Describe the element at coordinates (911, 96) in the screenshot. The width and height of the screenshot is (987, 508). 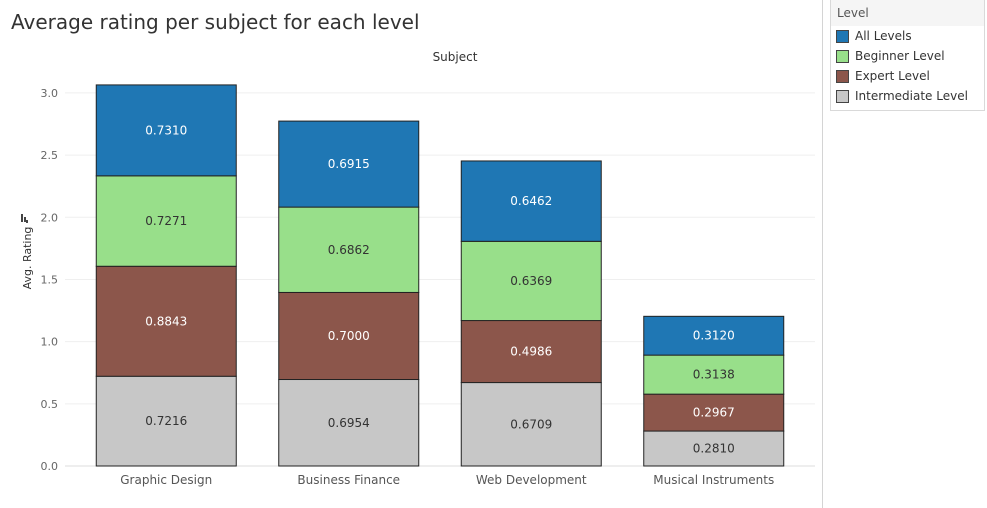
I see `legend-label: Intermediate Level` at that location.